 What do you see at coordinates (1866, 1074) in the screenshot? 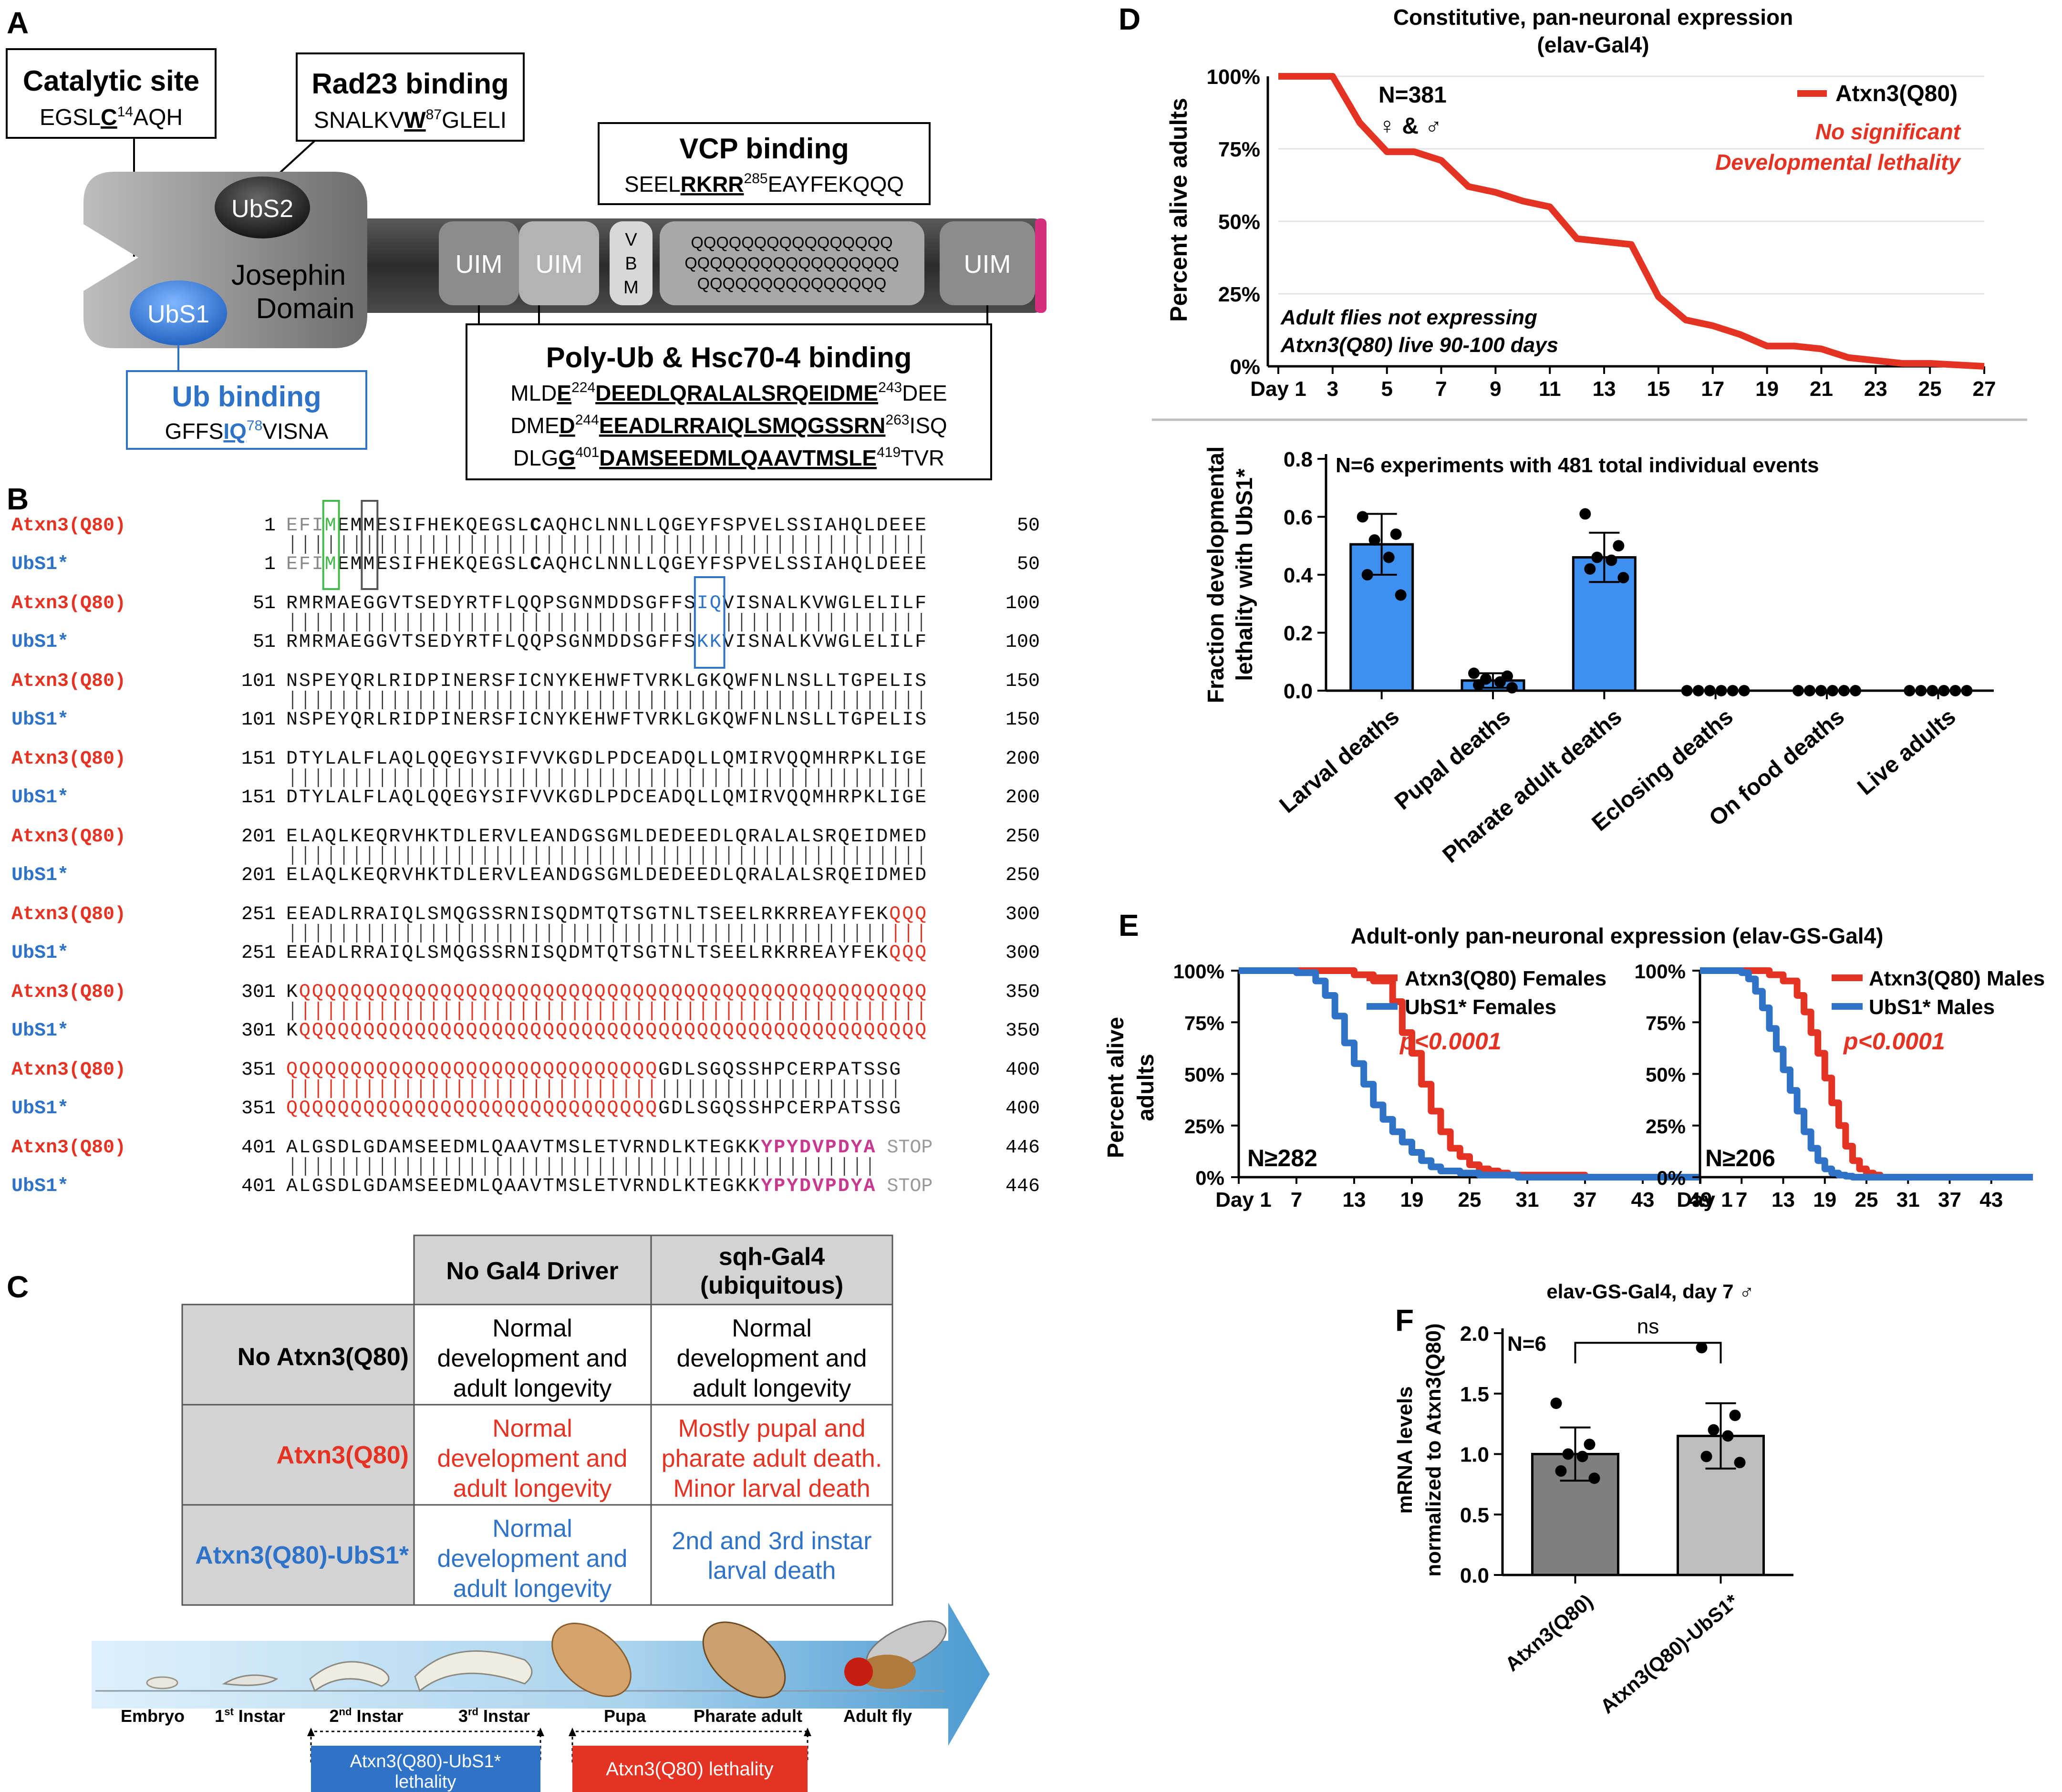
I see `e-survival-curve` at bounding box center [1866, 1074].